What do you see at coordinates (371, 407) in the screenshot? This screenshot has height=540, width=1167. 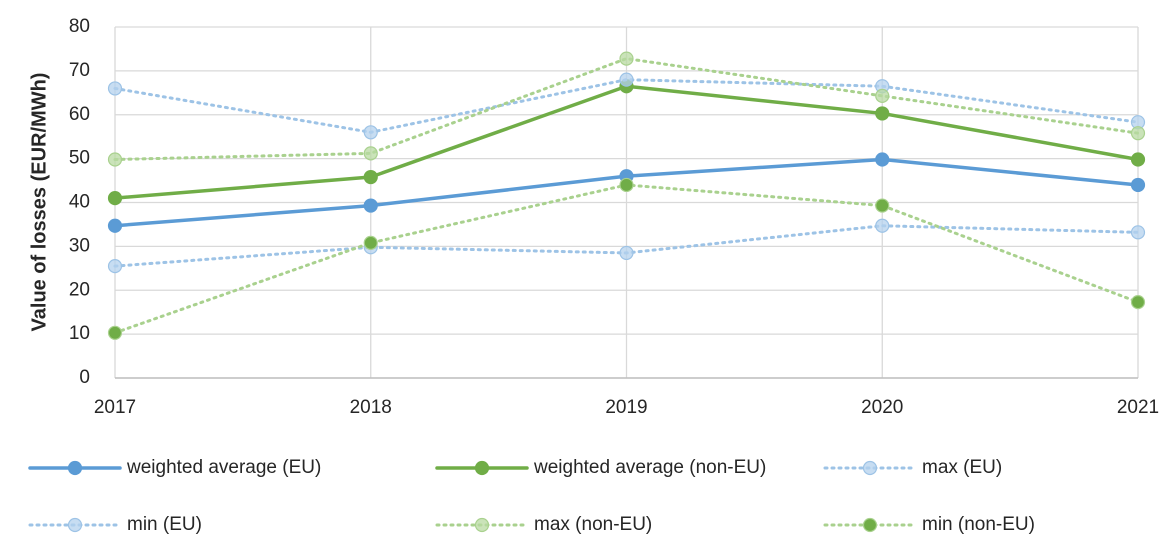 I see `x-tick-label: 2018` at bounding box center [371, 407].